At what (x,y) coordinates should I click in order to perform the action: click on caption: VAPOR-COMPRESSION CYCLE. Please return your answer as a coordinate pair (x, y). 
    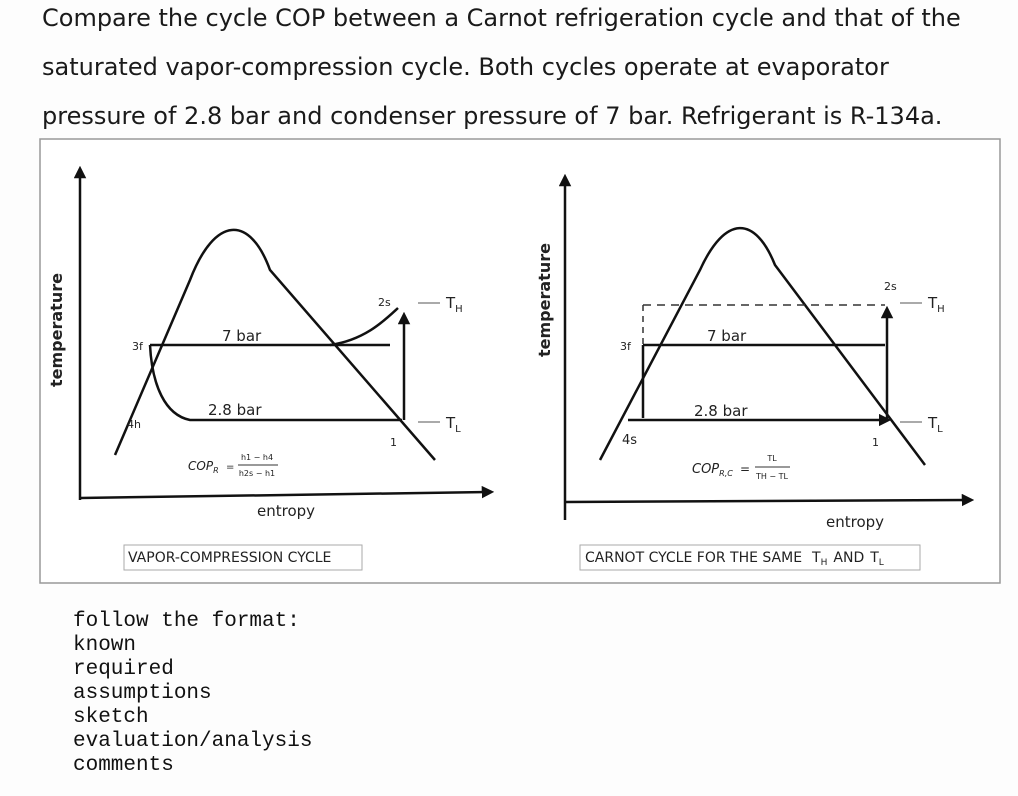
    Looking at the image, I should click on (229, 558).